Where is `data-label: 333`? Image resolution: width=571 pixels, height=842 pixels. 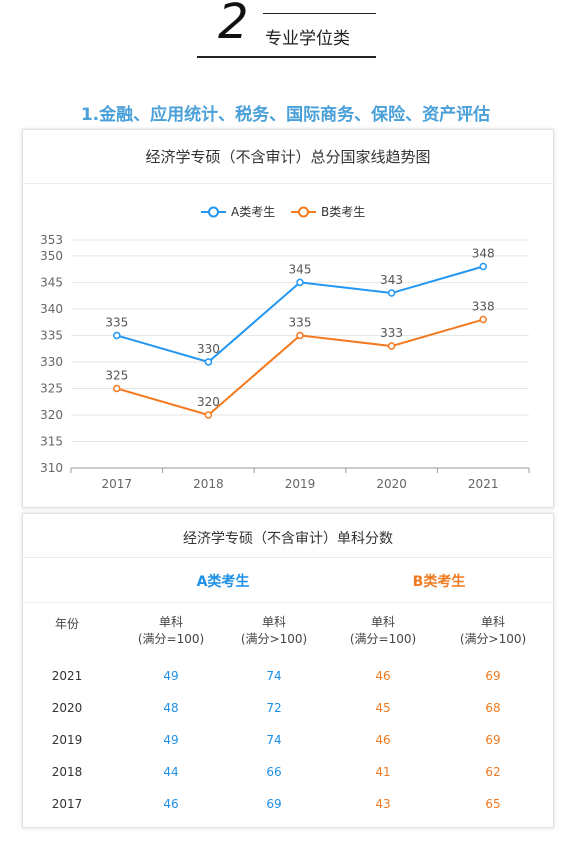 data-label: 333 is located at coordinates (391, 333).